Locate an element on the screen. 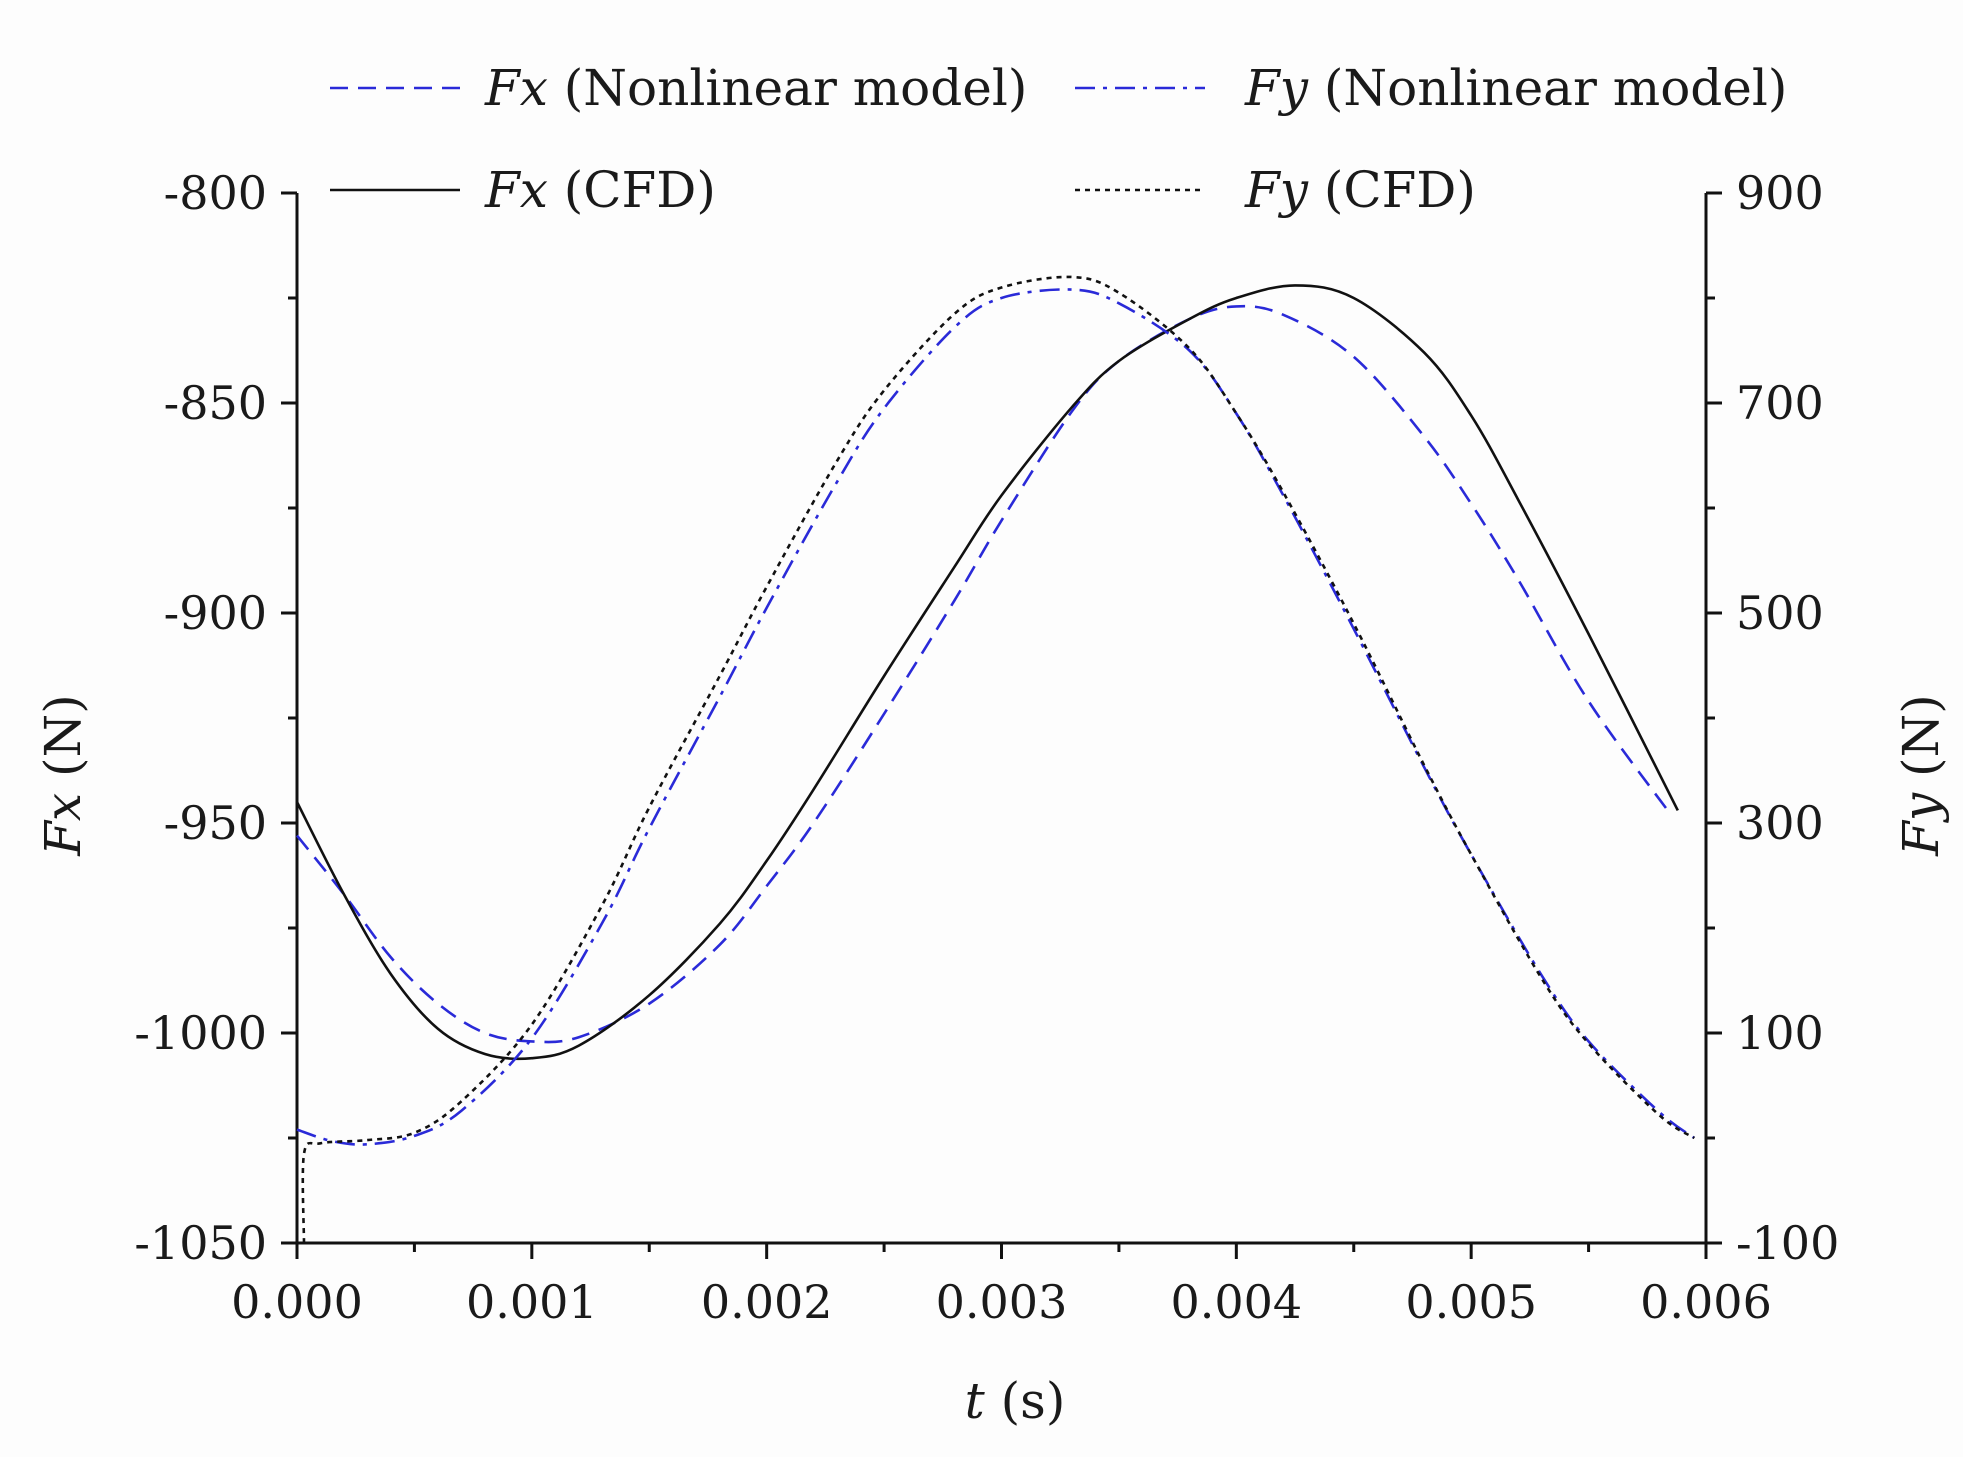 The width and height of the screenshot is (1963, 1457). y-left-axis-title: Fx (N) is located at coordinates (63, 775).